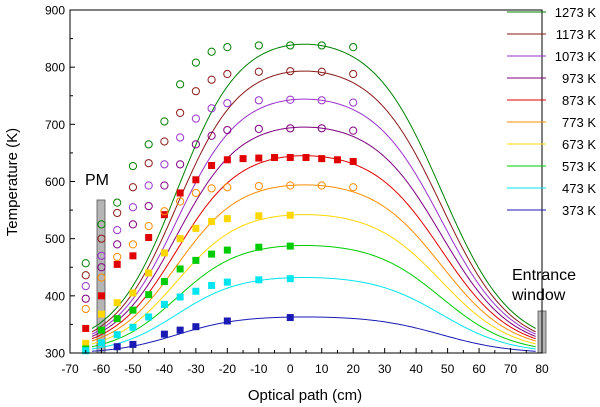 The image size is (600, 407). I want to click on x-tick-label: 40, so click(416, 369).